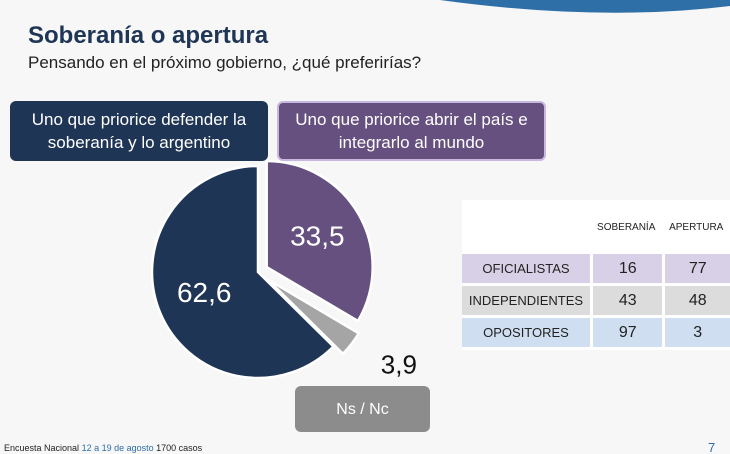 This screenshot has width=730, height=454. I want to click on header-cell: APERTURA, so click(696, 227).